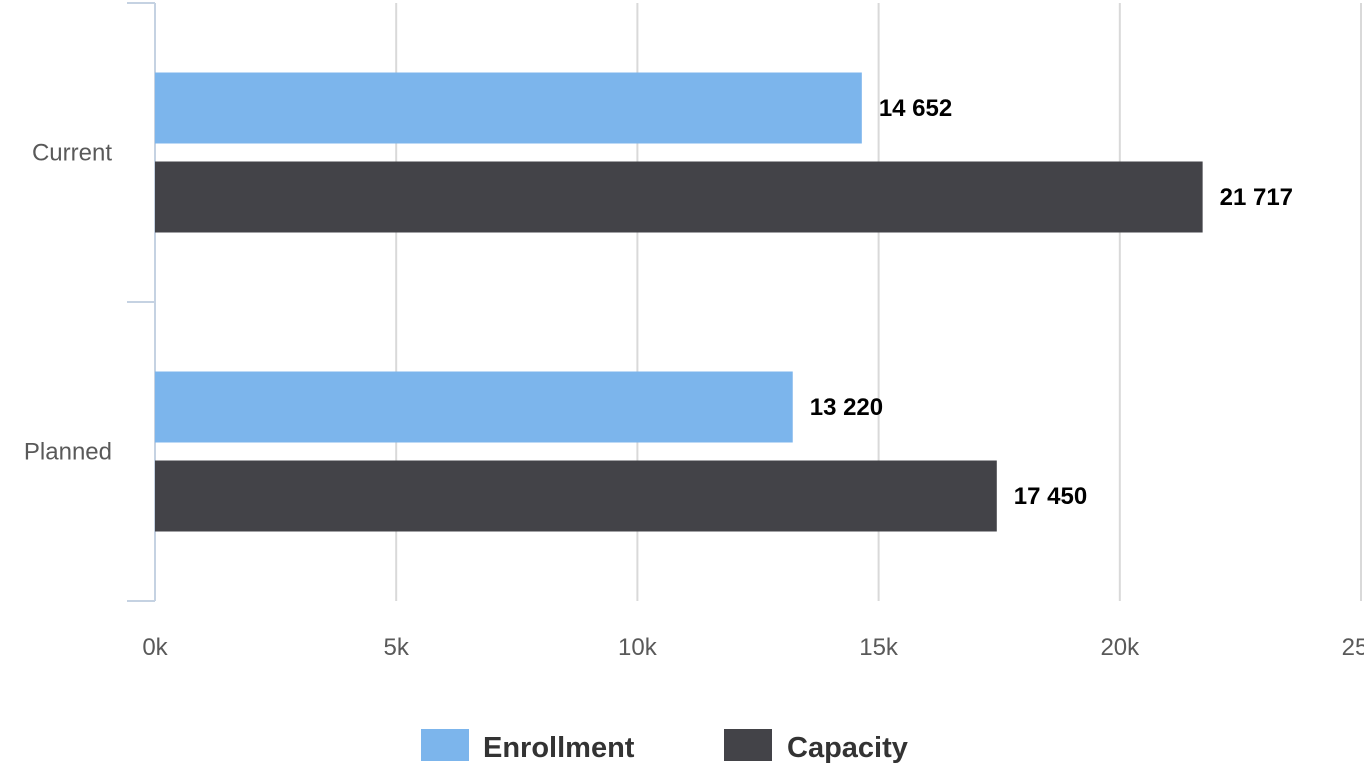 This screenshot has width=1364, height=766. What do you see at coordinates (1353, 647) in the screenshot?
I see `x-tick-label: 25k` at bounding box center [1353, 647].